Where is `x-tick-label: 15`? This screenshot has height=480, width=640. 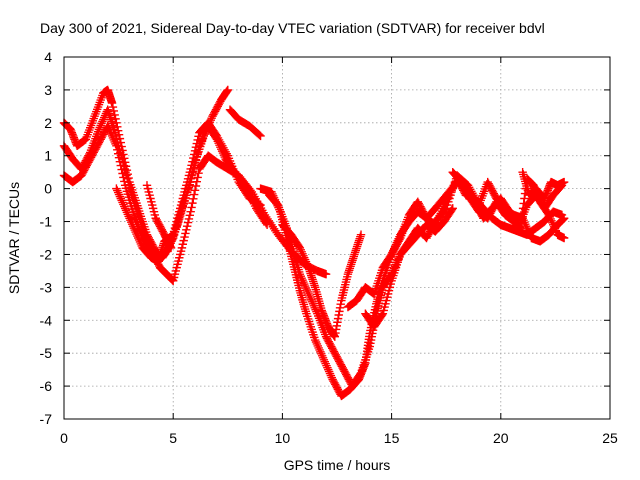
x-tick-label: 15 is located at coordinates (392, 438).